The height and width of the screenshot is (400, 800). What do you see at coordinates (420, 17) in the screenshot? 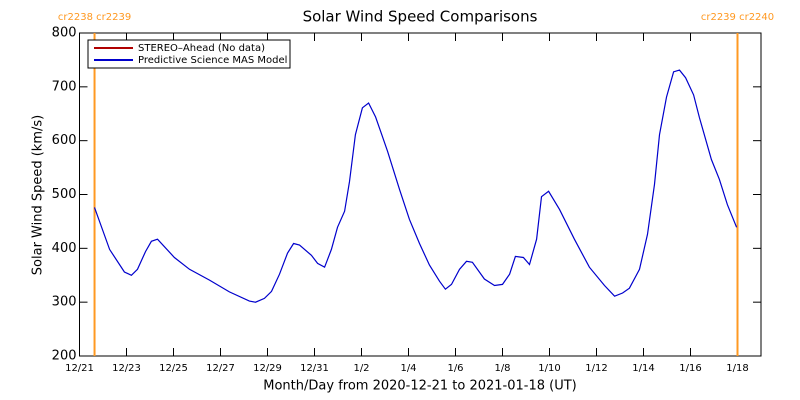
I see `chart-title: Solar Wind Speed Comparisons` at bounding box center [420, 17].